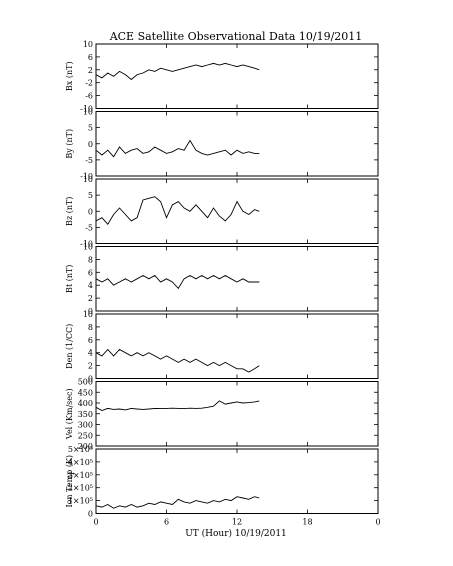  I want to click on x-tick-labels: 0 6 12 18 0, so click(236, 522).